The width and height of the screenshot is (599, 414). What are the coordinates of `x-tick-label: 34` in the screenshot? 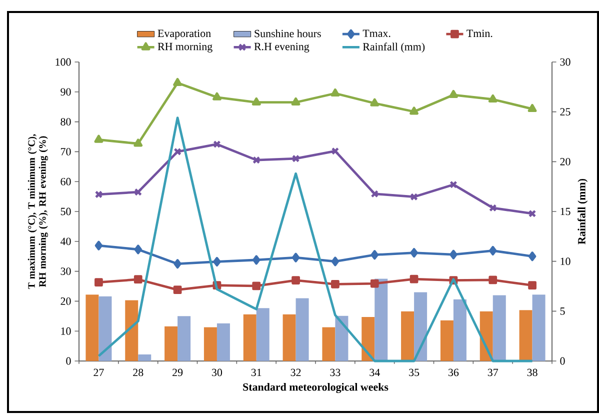 It's located at (375, 372).